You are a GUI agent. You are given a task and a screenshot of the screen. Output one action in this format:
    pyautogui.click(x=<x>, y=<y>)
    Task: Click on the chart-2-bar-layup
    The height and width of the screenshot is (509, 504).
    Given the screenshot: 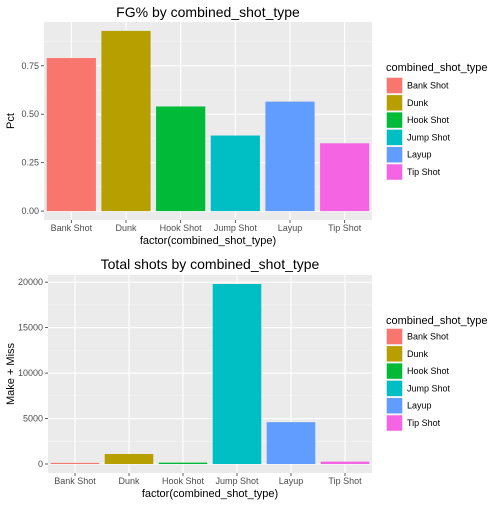 What is the action you would take?
    pyautogui.click(x=291, y=443)
    